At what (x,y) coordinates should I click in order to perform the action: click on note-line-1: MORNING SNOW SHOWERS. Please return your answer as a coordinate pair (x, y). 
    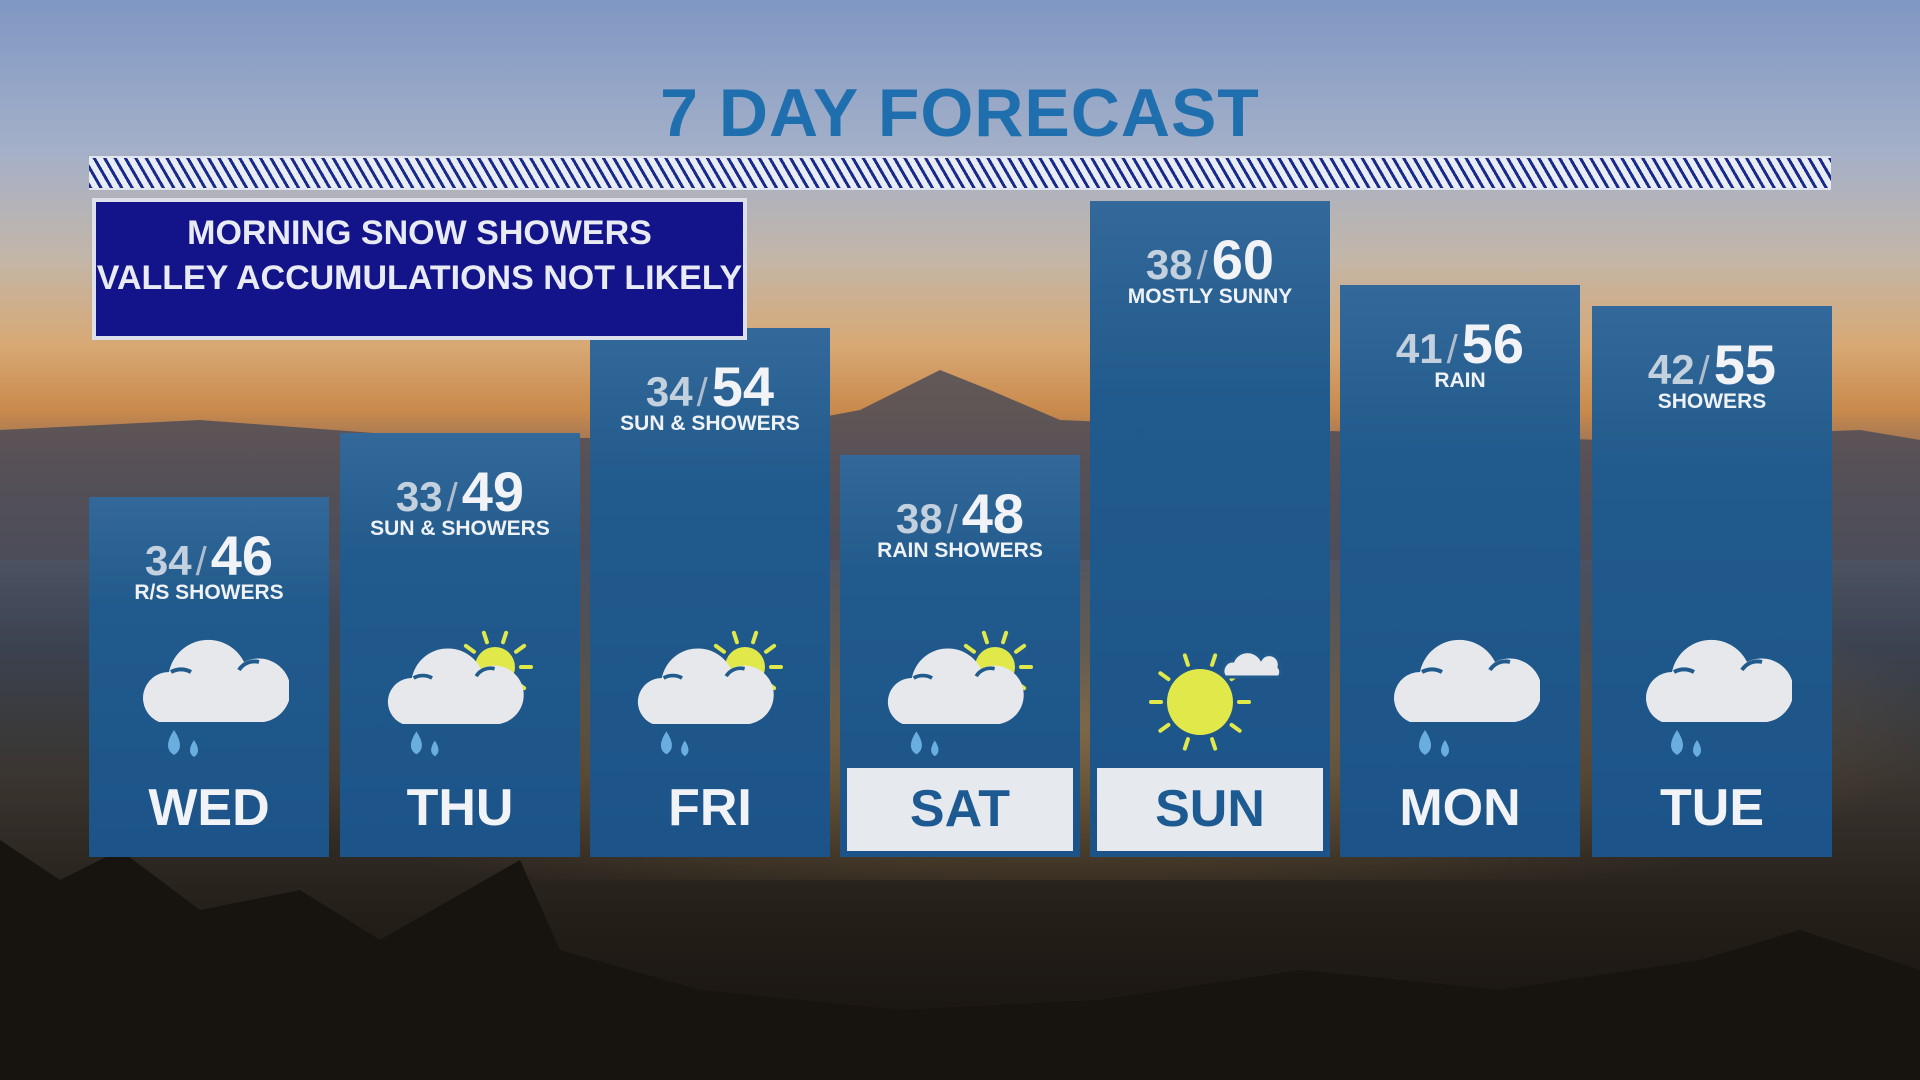
    Looking at the image, I should click on (419, 233).